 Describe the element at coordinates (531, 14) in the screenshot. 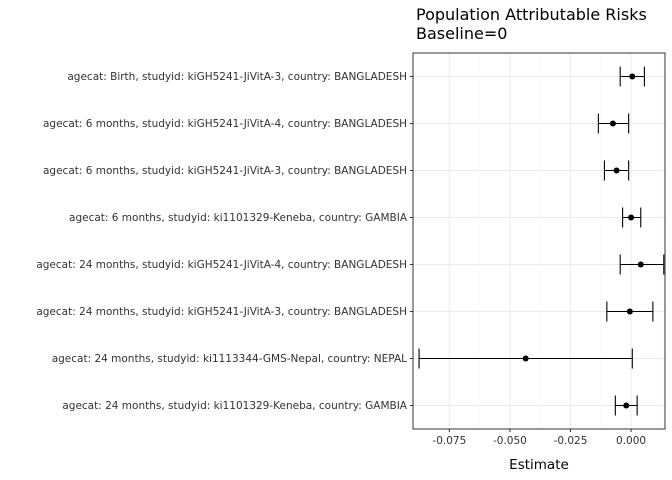

I see `chart-title: Population Attributable Risks` at that location.